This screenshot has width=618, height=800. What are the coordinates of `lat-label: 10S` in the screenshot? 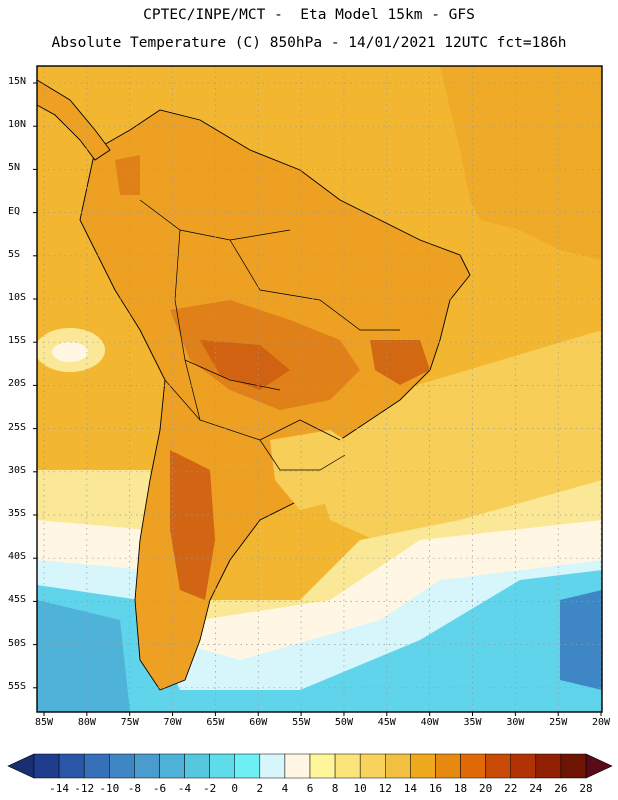 It's located at (17, 297).